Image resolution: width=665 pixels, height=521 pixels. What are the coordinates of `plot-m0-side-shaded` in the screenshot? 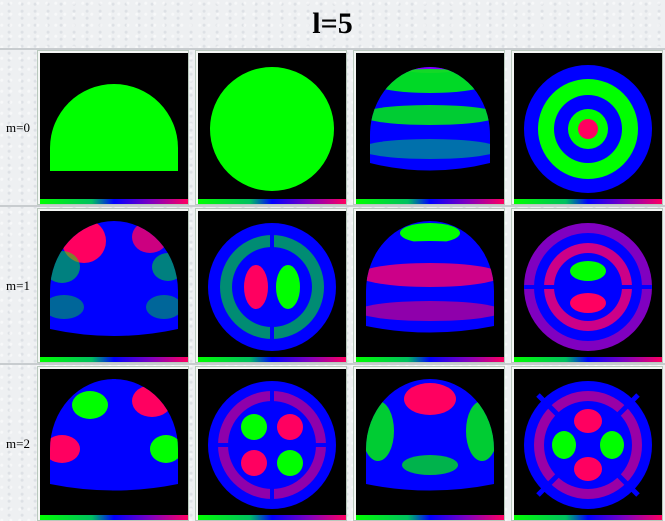 It's located at (429, 127).